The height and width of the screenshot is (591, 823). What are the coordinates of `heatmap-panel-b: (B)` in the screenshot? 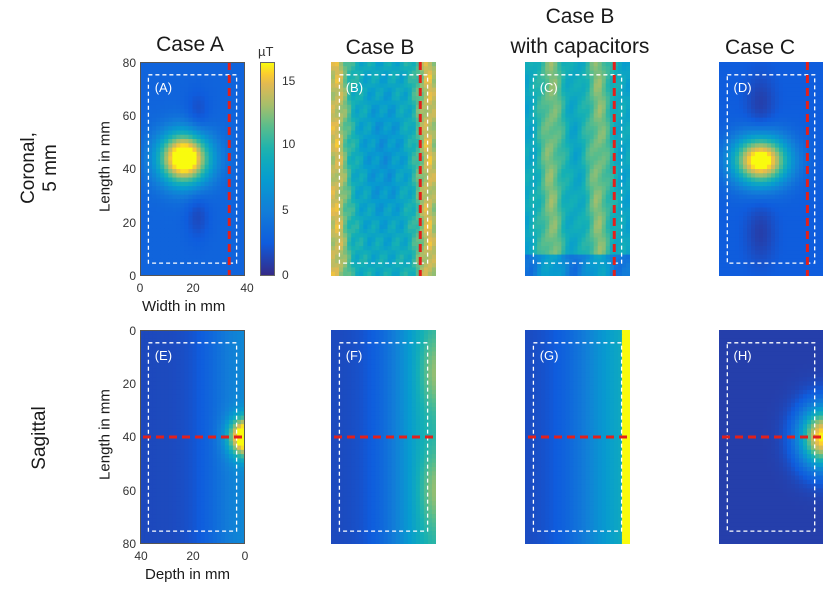 It's located at (383, 169).